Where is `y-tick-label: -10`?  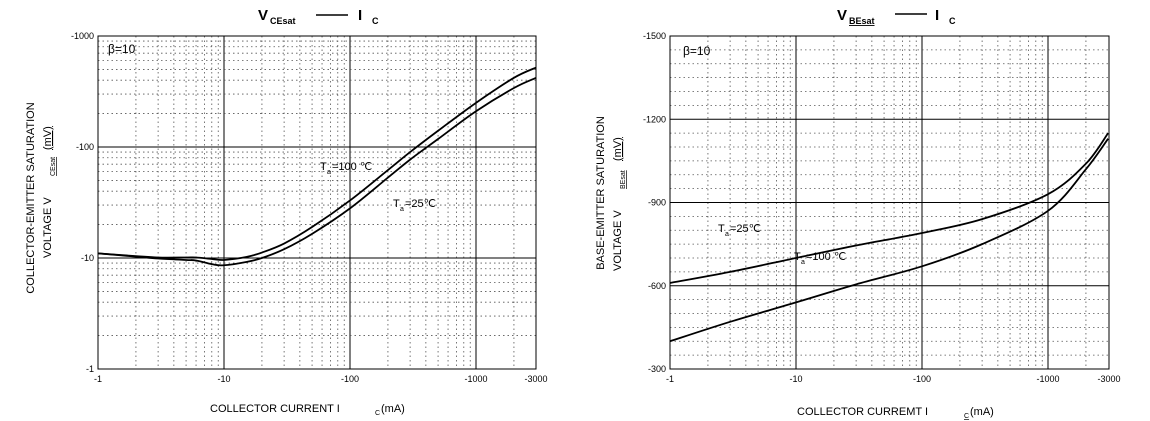
y-tick-label: -10 is located at coordinates (87, 258).